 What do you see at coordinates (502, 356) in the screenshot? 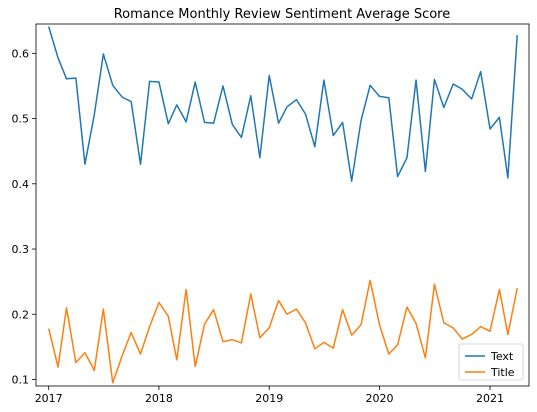
I see `legend-label-text: Text` at bounding box center [502, 356].